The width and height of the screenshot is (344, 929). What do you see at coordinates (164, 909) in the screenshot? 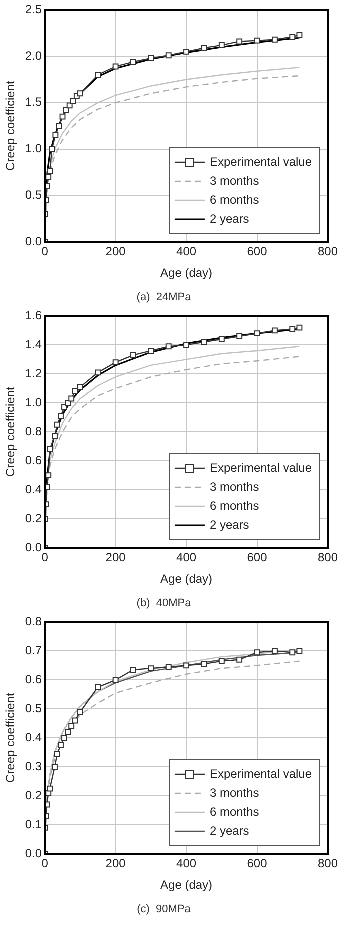
I see `text: (c) 90MPa` at bounding box center [164, 909].